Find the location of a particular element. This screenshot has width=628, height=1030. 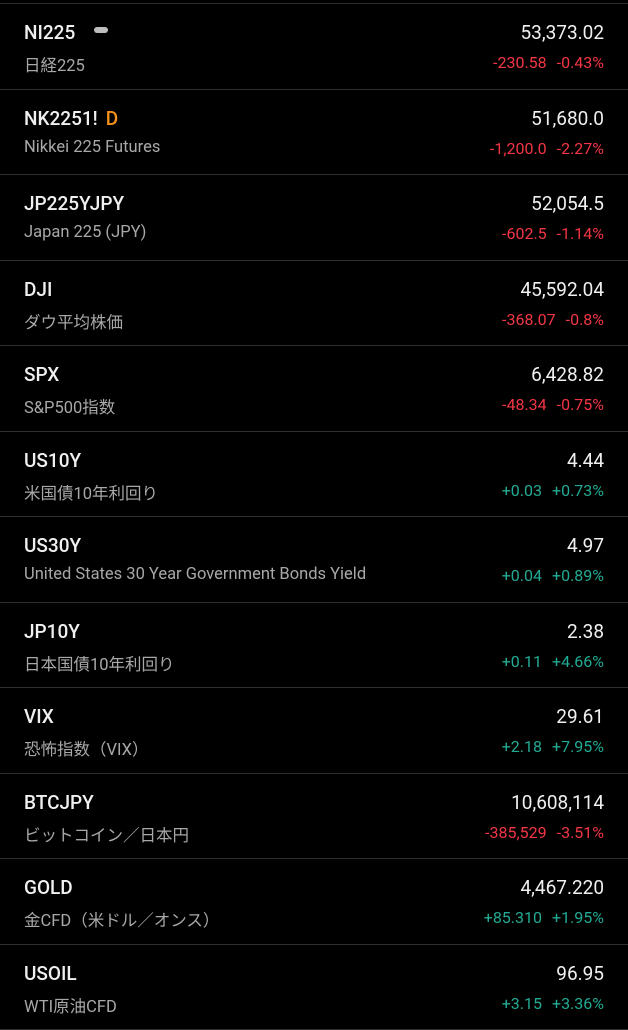

change-group: +0.04 +0.89% is located at coordinates (553, 575).